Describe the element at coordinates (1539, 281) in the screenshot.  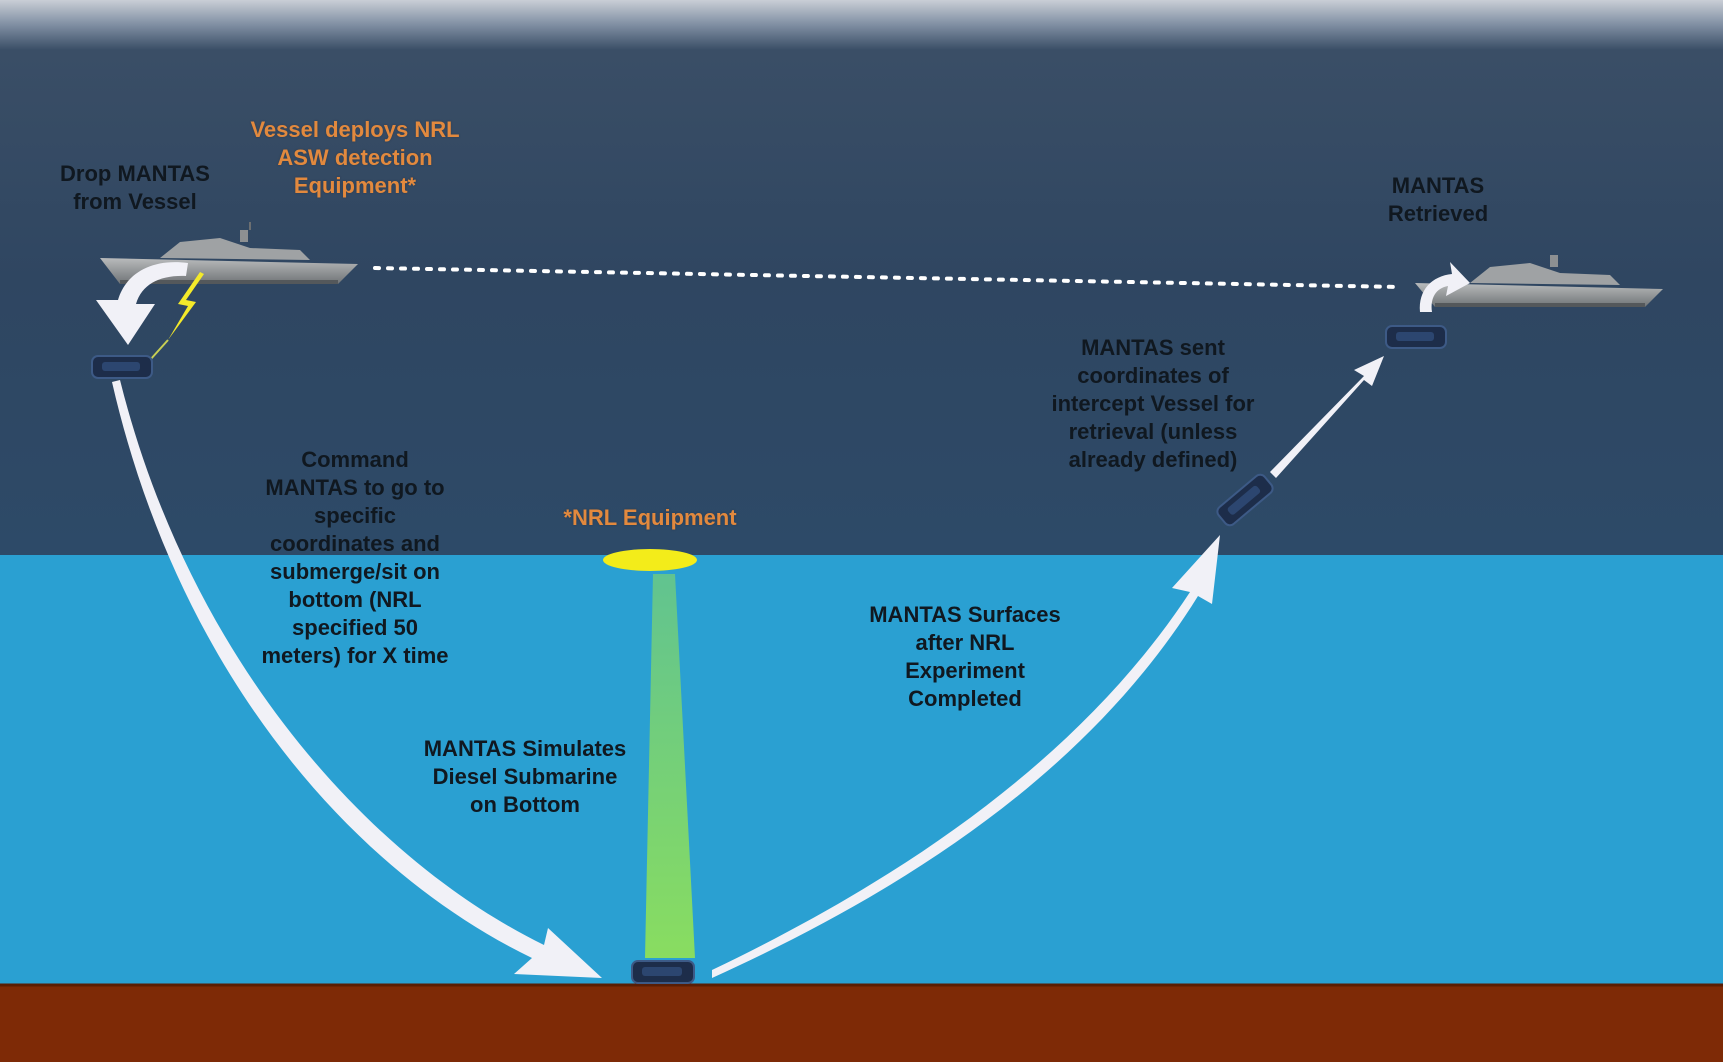
I see `ship-right-icon` at that location.